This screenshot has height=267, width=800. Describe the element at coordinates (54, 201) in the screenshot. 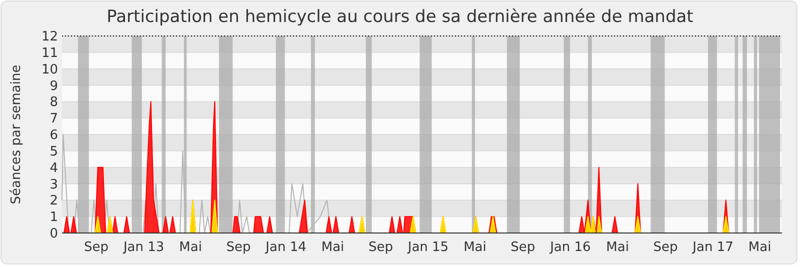

I see `y-tick-label: 2` at that location.